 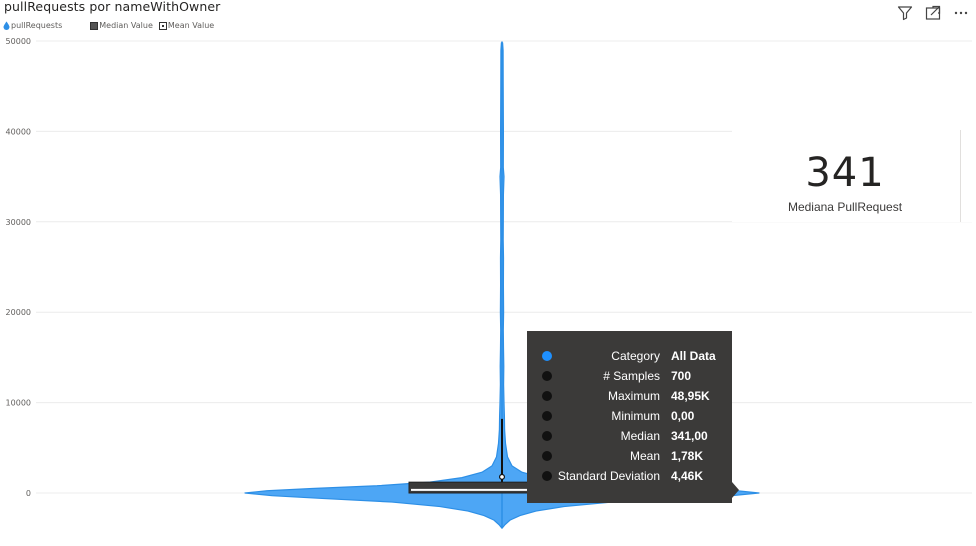 I want to click on median-marker-icon, so click(x=94, y=25).